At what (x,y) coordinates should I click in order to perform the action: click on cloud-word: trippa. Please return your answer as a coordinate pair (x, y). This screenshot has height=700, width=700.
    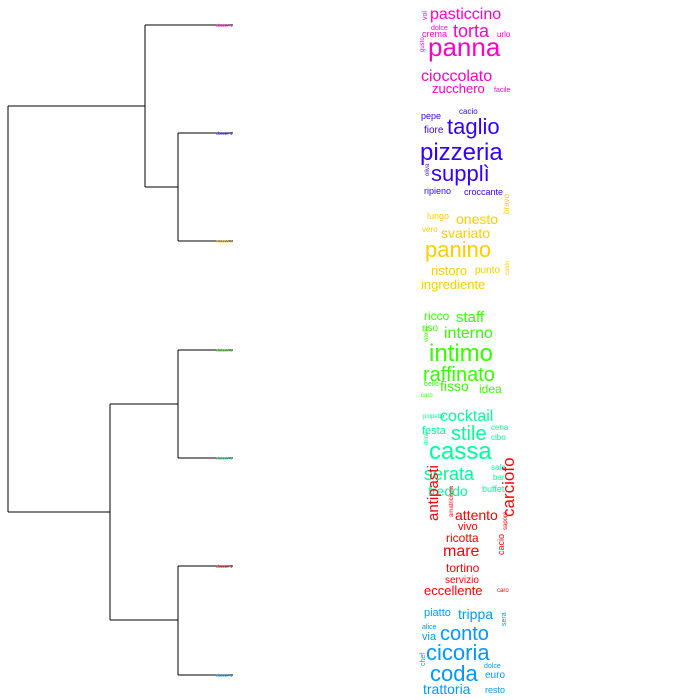
    Looking at the image, I should click on (475, 614).